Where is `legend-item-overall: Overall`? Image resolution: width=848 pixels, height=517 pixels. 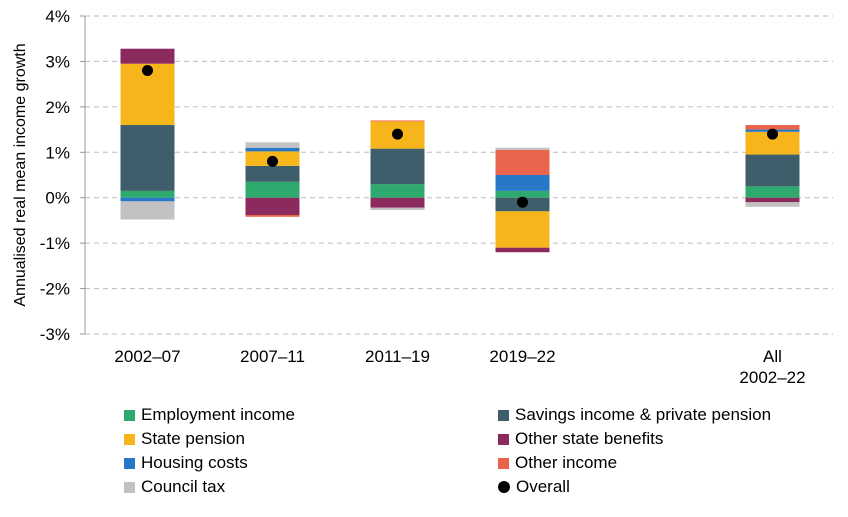
legend-item-overall: Overall is located at coordinates (534, 487).